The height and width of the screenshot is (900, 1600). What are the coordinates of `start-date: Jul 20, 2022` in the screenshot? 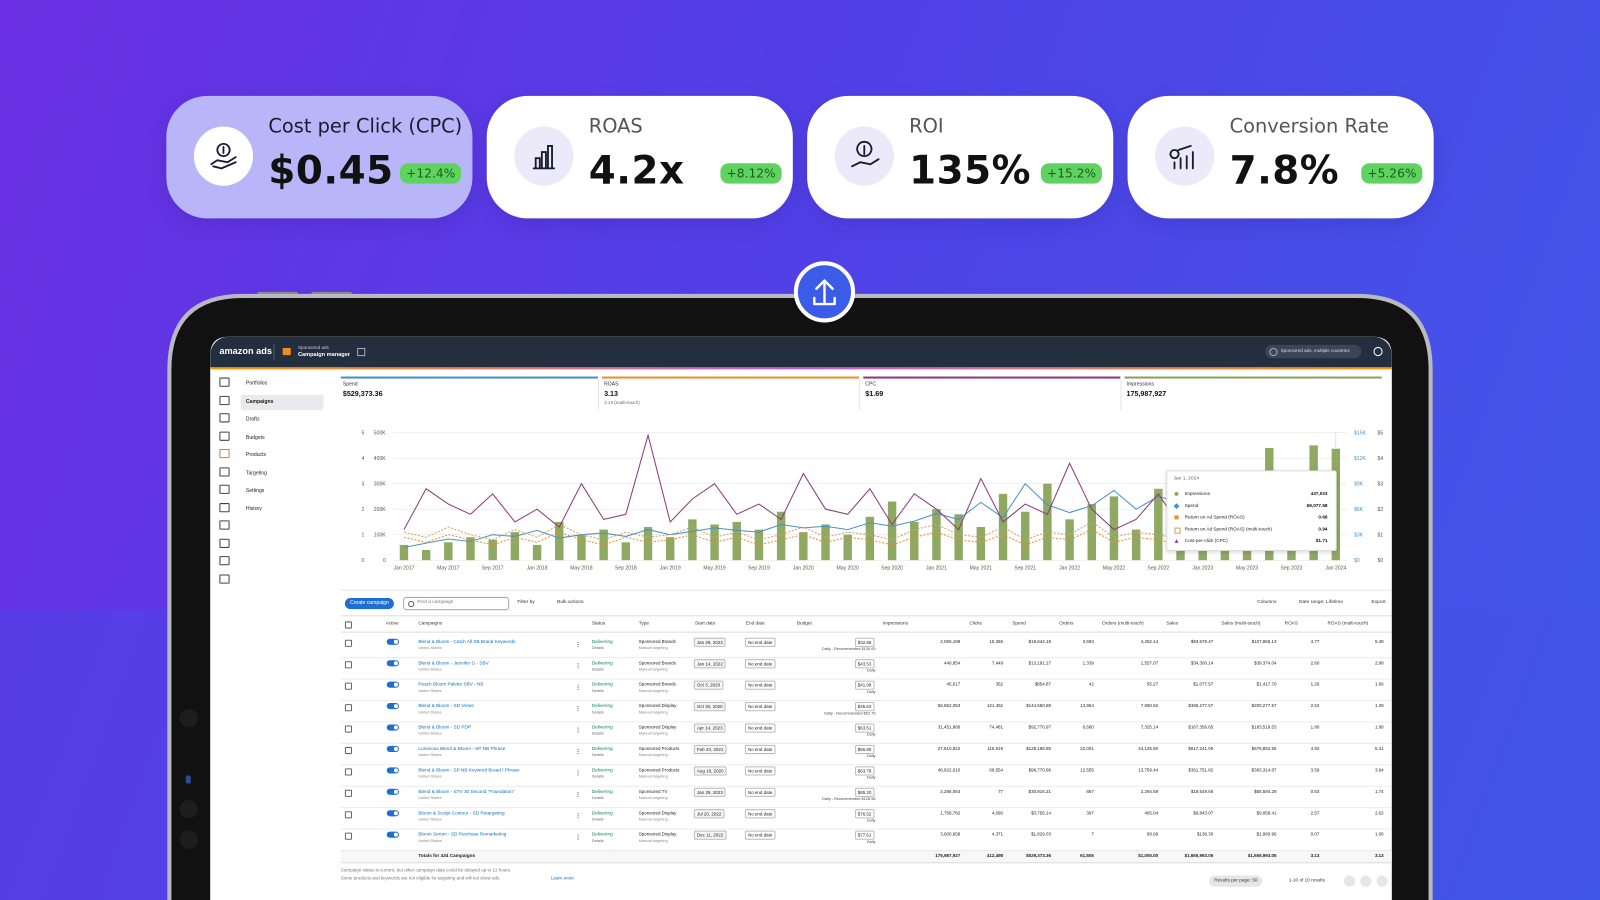 It's located at (709, 814).